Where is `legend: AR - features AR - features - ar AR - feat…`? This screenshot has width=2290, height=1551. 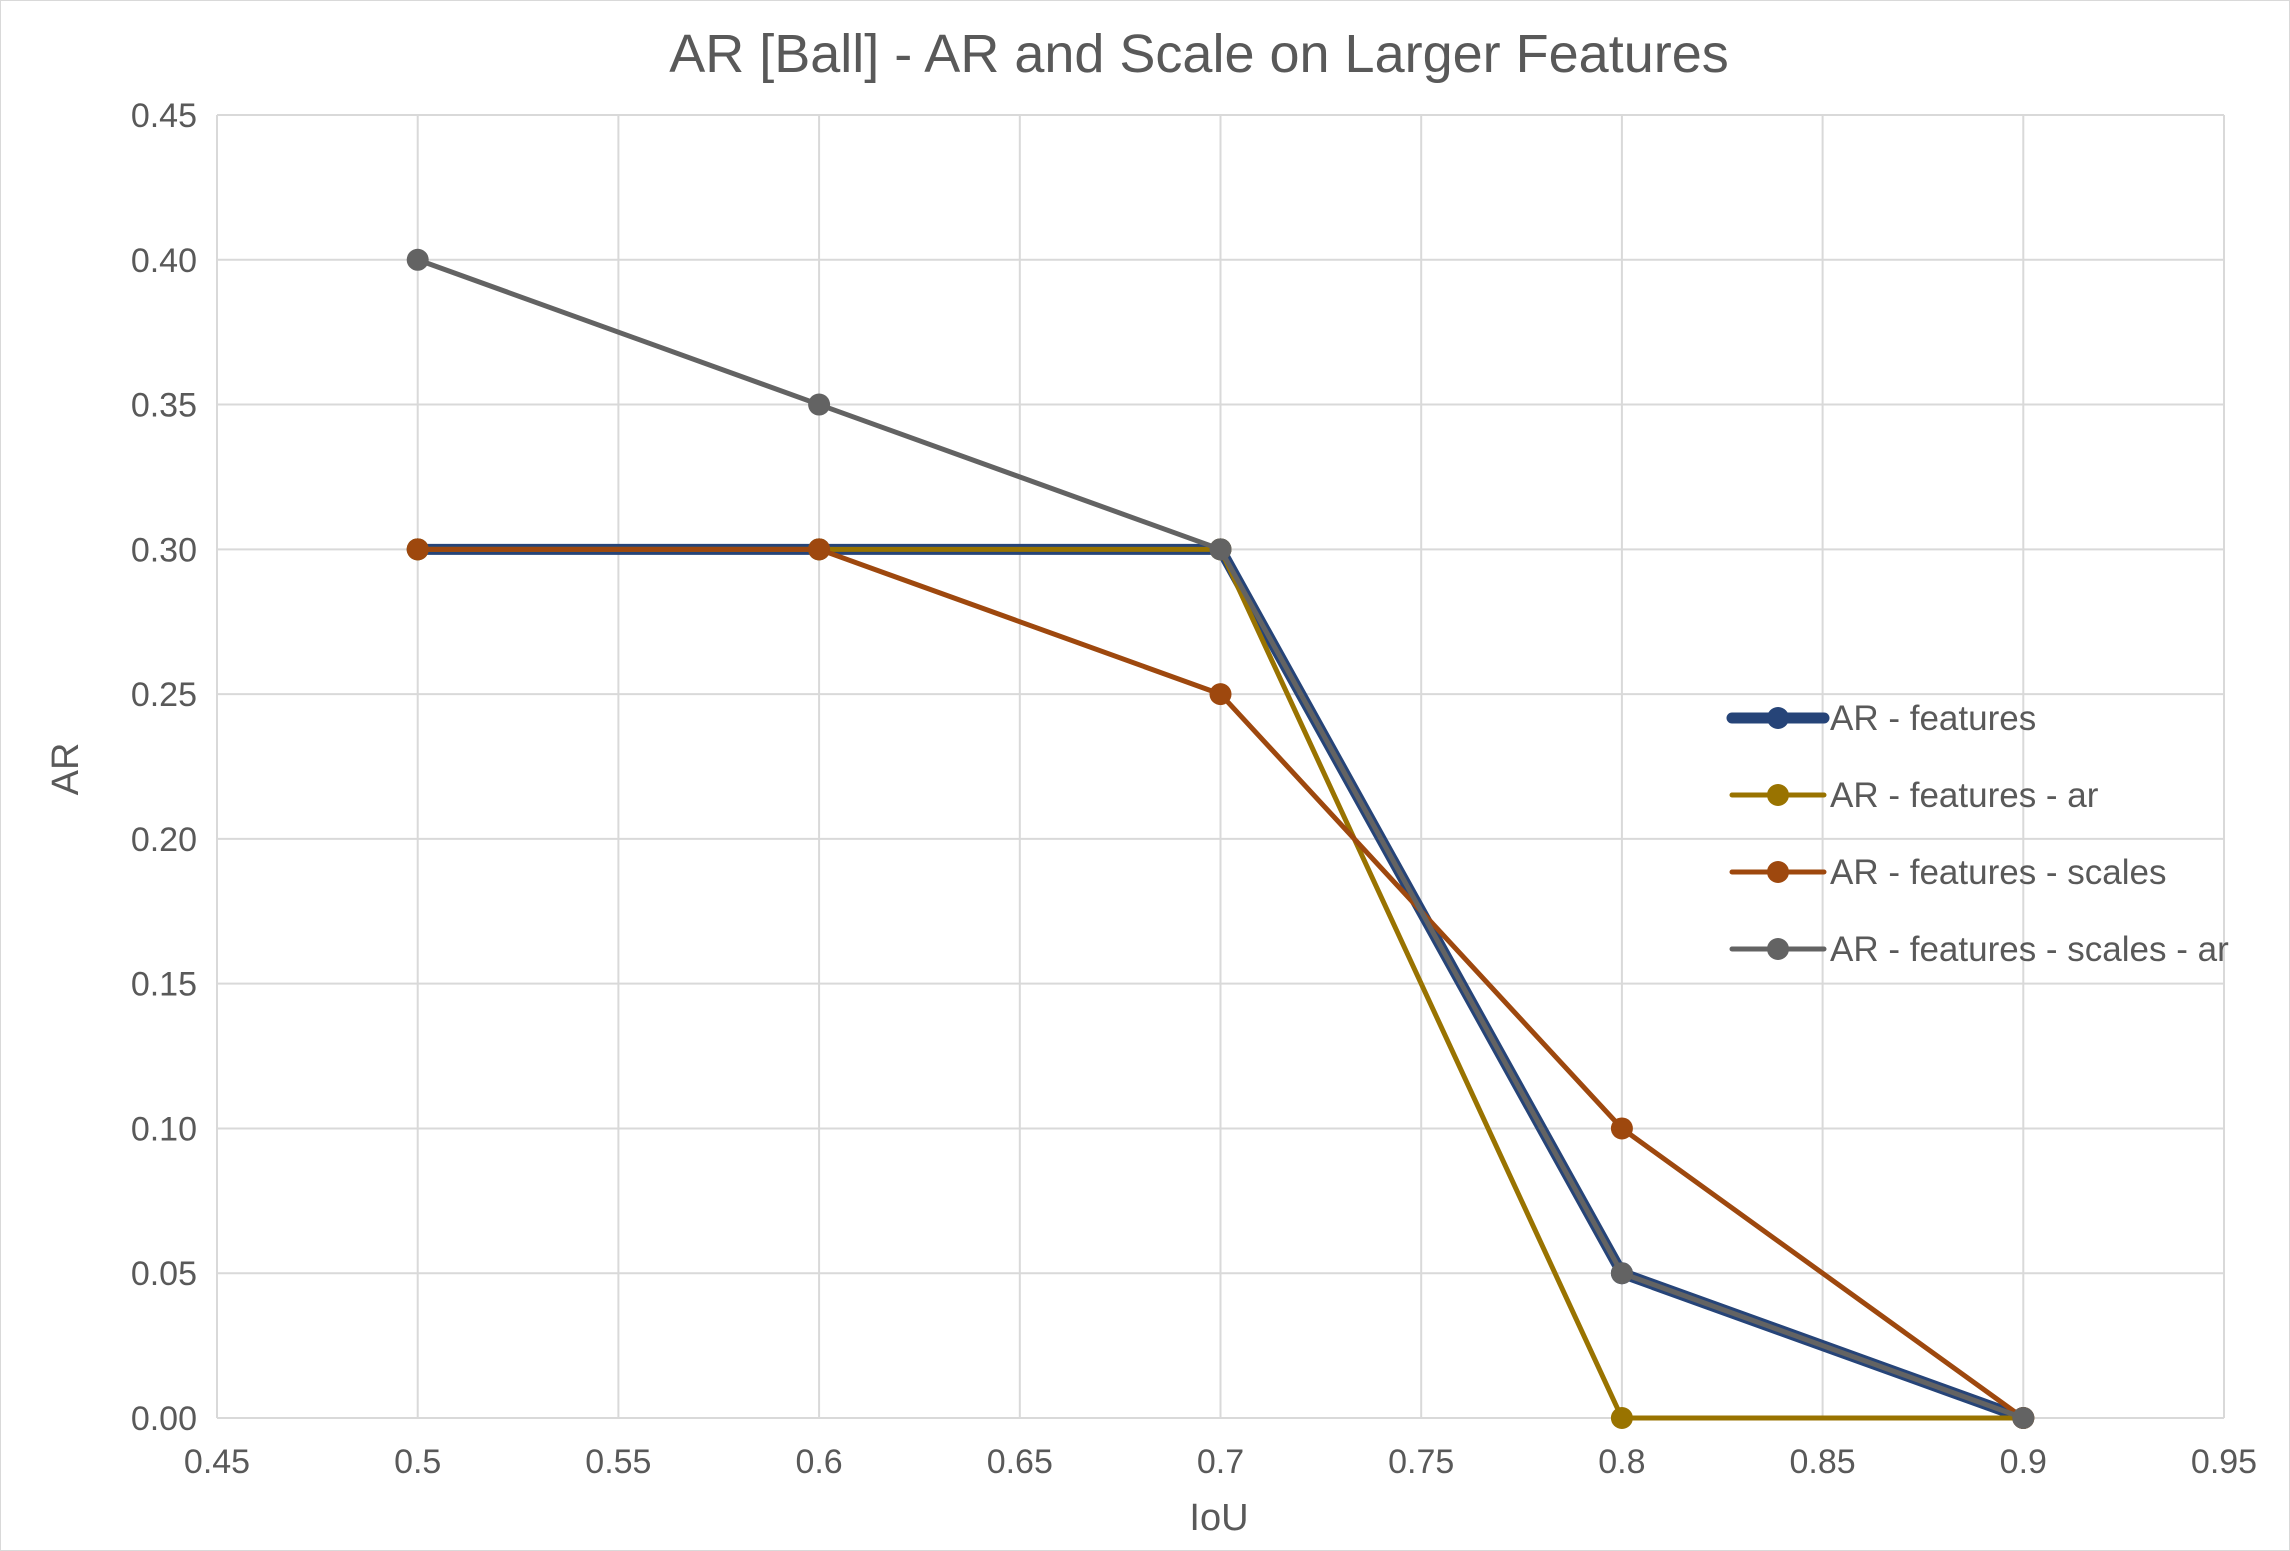
legend: AR - features AR - features - ar AR - feat… is located at coordinates (1977, 834).